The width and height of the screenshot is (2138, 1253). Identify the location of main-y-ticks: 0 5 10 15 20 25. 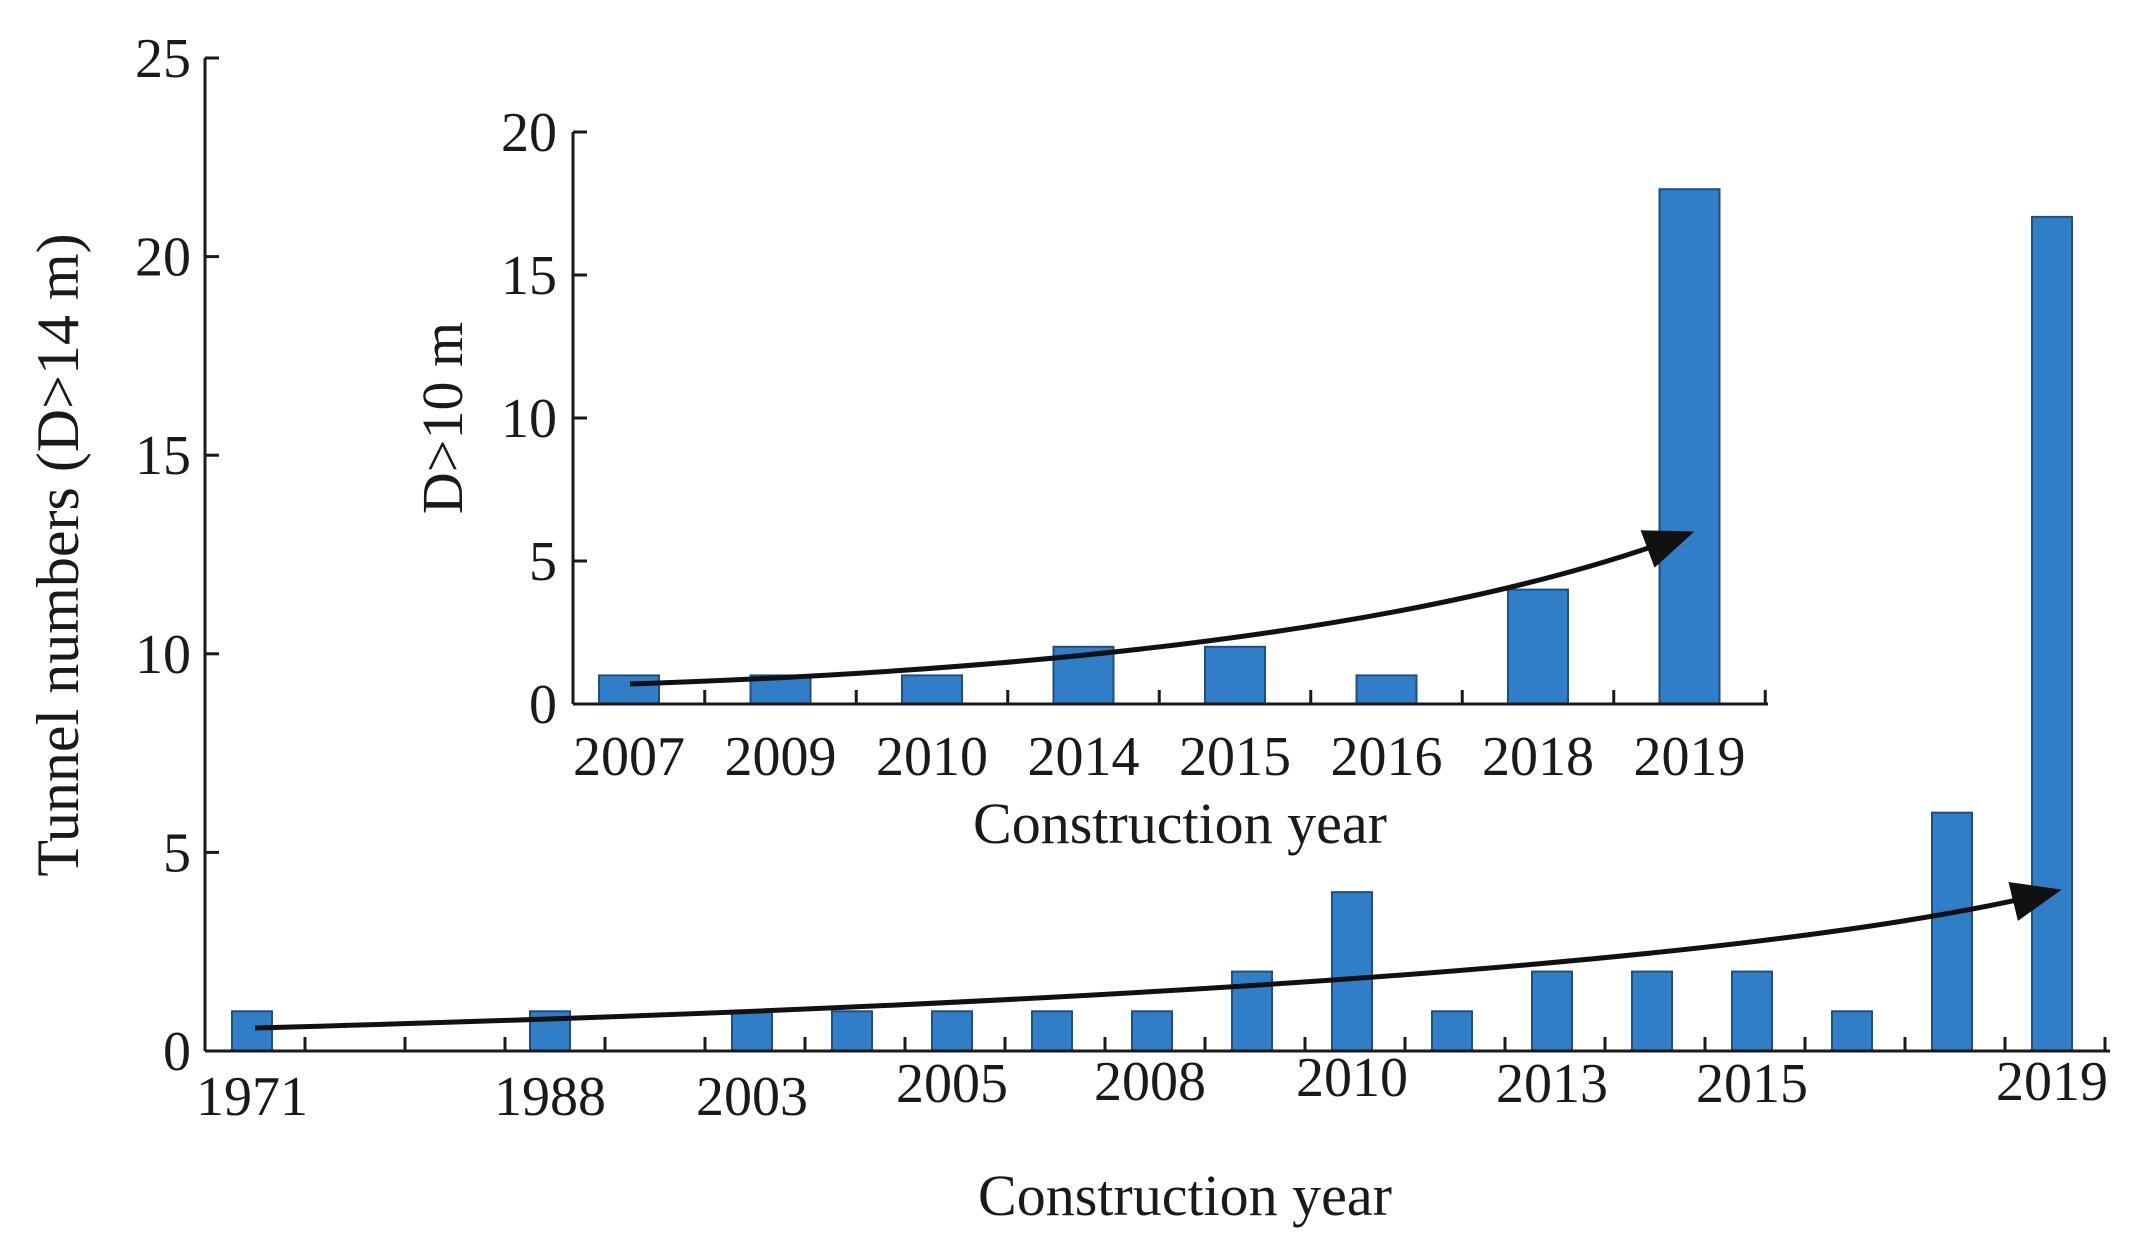
(177, 555).